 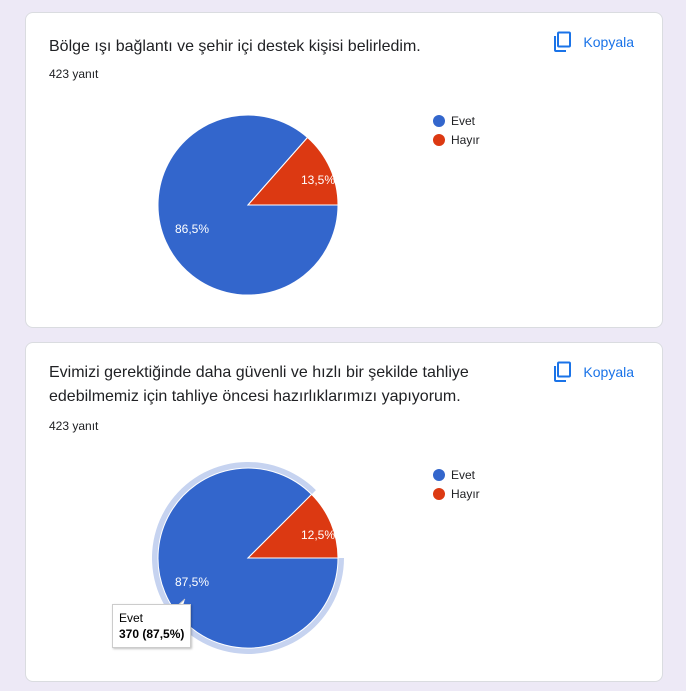 I want to click on chart-tooltip: Evet 370 (87,5%), so click(x=152, y=626).